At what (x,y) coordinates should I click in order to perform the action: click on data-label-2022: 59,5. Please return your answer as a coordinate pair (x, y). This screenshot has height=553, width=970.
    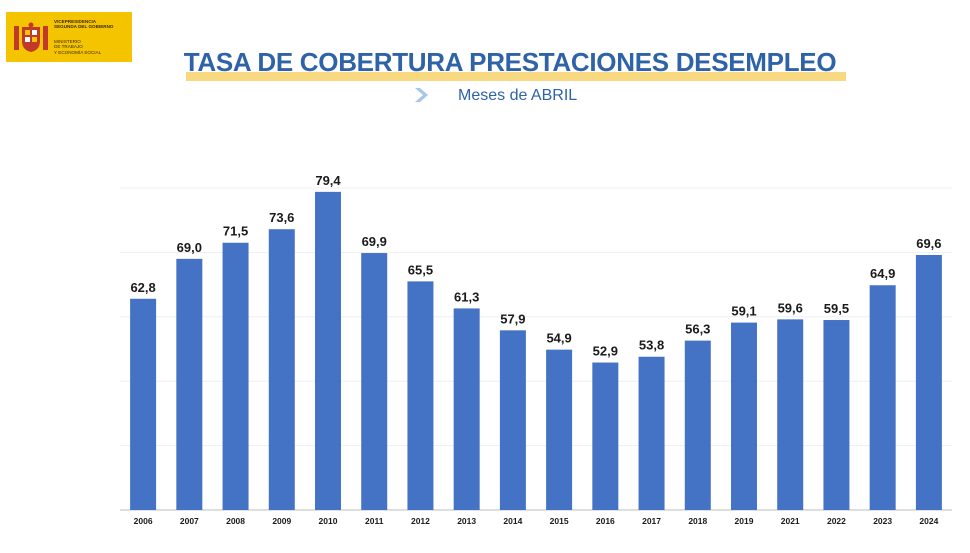
    Looking at the image, I should click on (836, 308).